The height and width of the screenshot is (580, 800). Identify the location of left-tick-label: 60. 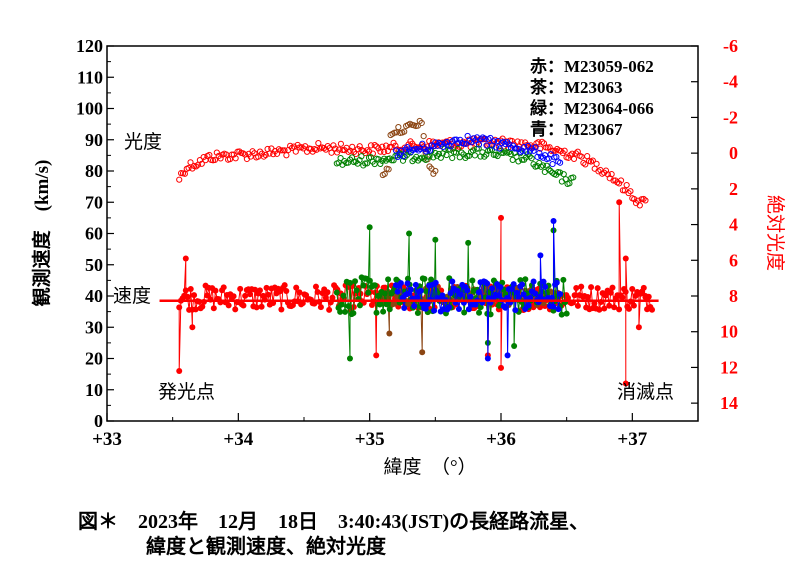
(94, 234).